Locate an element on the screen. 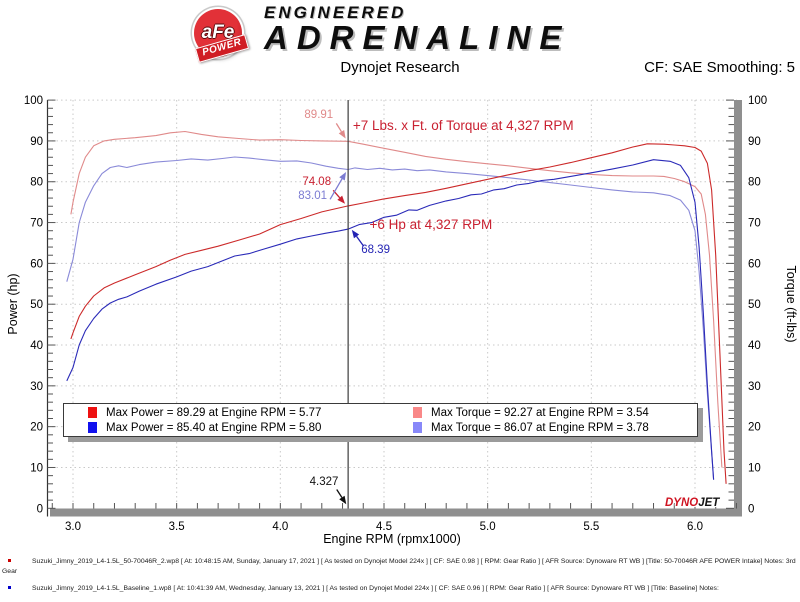  brand-text: ENGINEERED ADRENALINE is located at coordinates (417, 29).